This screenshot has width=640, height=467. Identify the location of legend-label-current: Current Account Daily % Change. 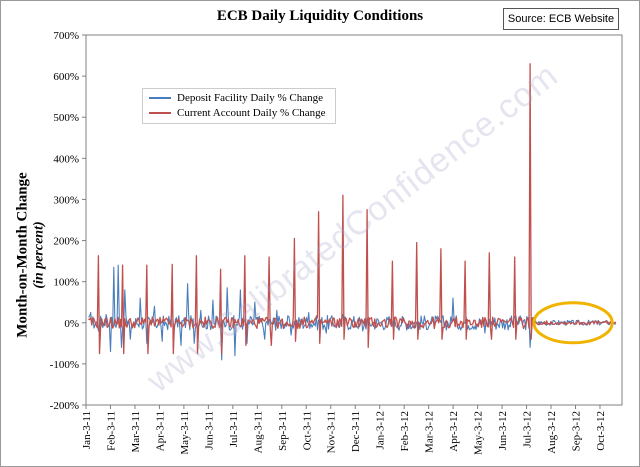
(251, 113).